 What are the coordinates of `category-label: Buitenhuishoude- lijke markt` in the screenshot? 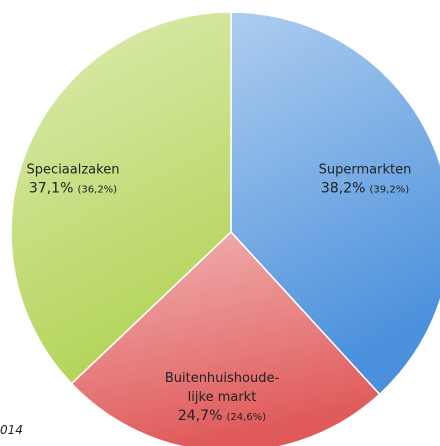 It's located at (222, 388).